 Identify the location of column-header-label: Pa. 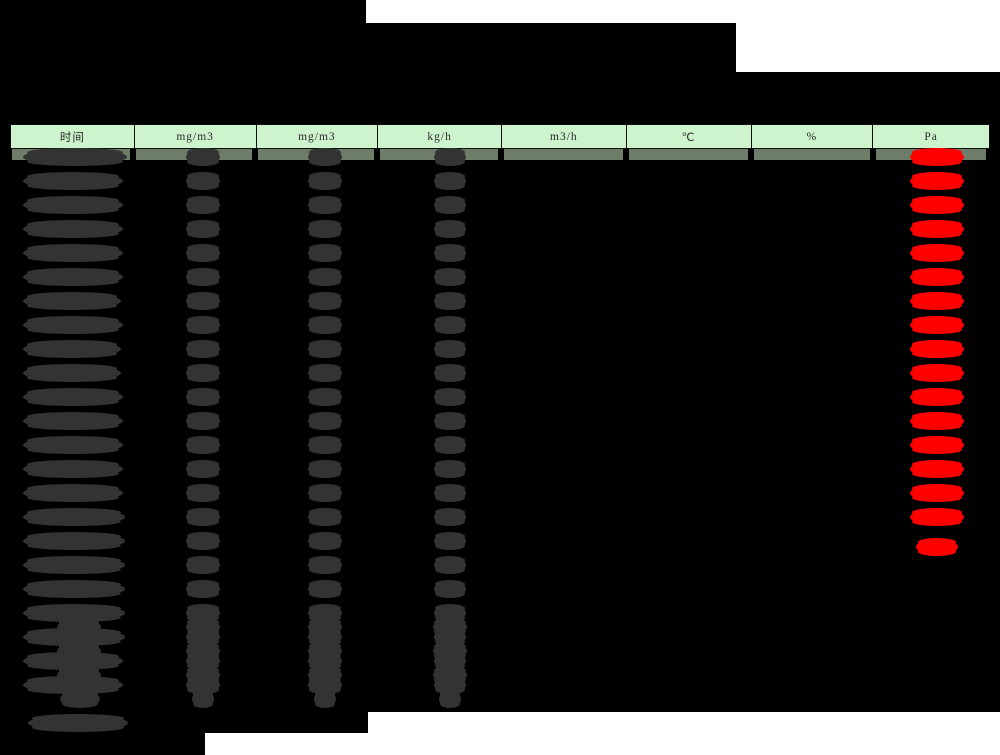
(931, 136).